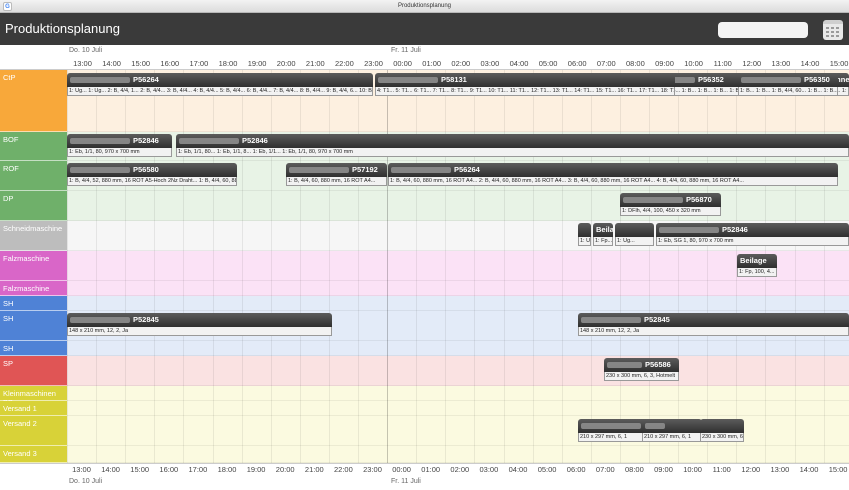 This screenshot has height=490, width=849. What do you see at coordinates (86, 481) in the screenshot?
I see `day-label: Do. 10 Juli` at bounding box center [86, 481].